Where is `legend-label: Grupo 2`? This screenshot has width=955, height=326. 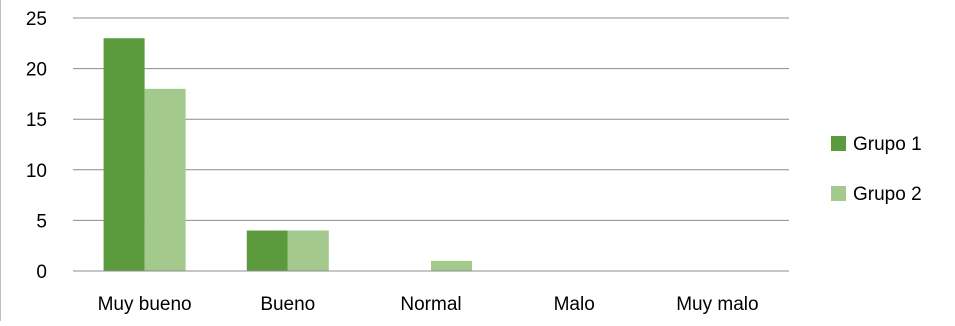
legend-label: Grupo 2 is located at coordinates (887, 194).